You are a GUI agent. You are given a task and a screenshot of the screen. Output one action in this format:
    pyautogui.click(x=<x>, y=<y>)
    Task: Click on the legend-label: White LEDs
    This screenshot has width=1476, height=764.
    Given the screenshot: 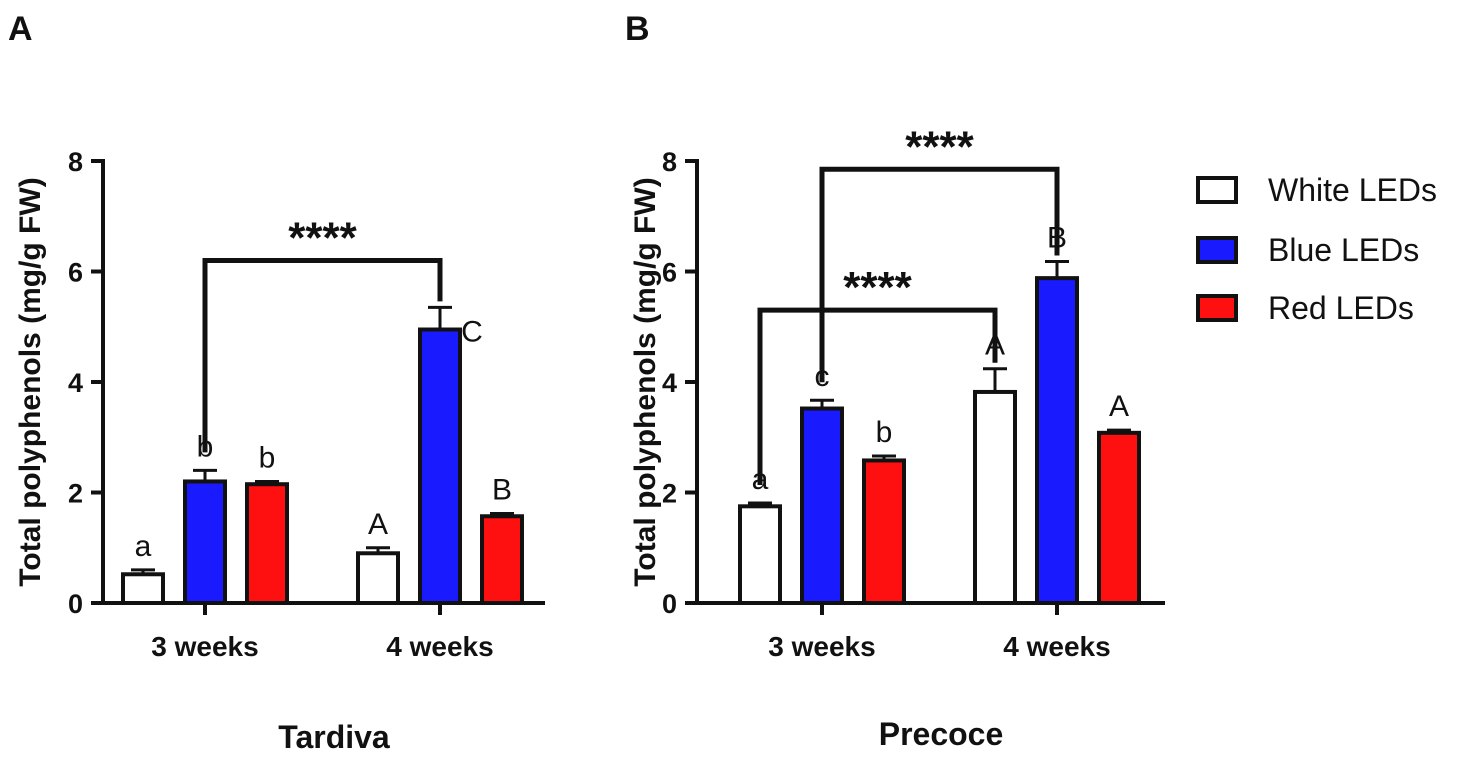 What is the action you would take?
    pyautogui.click(x=1352, y=190)
    